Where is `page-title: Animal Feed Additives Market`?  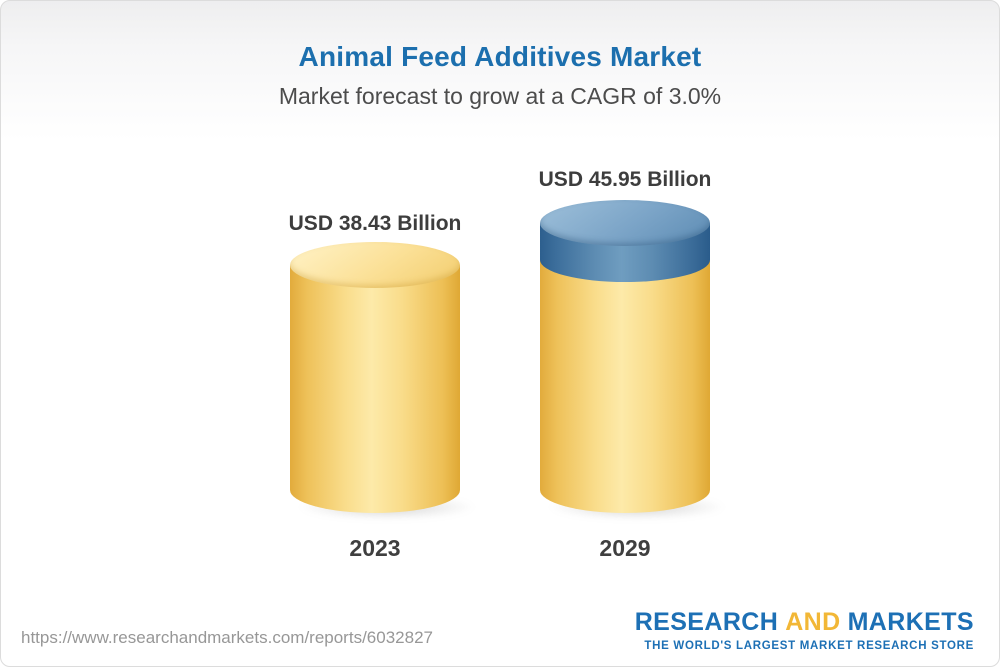
page-title: Animal Feed Additives Market is located at coordinates (500, 56).